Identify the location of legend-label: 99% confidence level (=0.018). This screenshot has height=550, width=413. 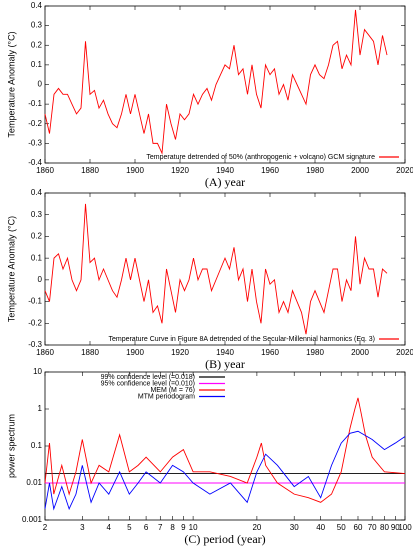
(148, 377).